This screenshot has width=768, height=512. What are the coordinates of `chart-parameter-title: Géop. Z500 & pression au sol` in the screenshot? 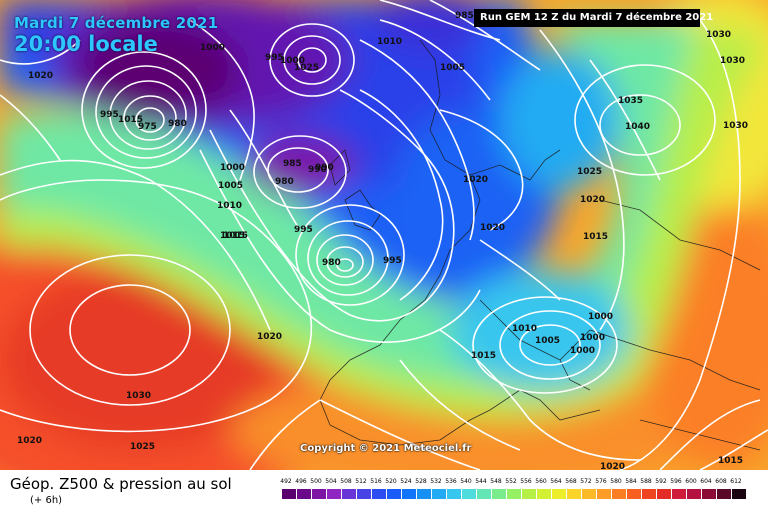 It's located at (121, 484).